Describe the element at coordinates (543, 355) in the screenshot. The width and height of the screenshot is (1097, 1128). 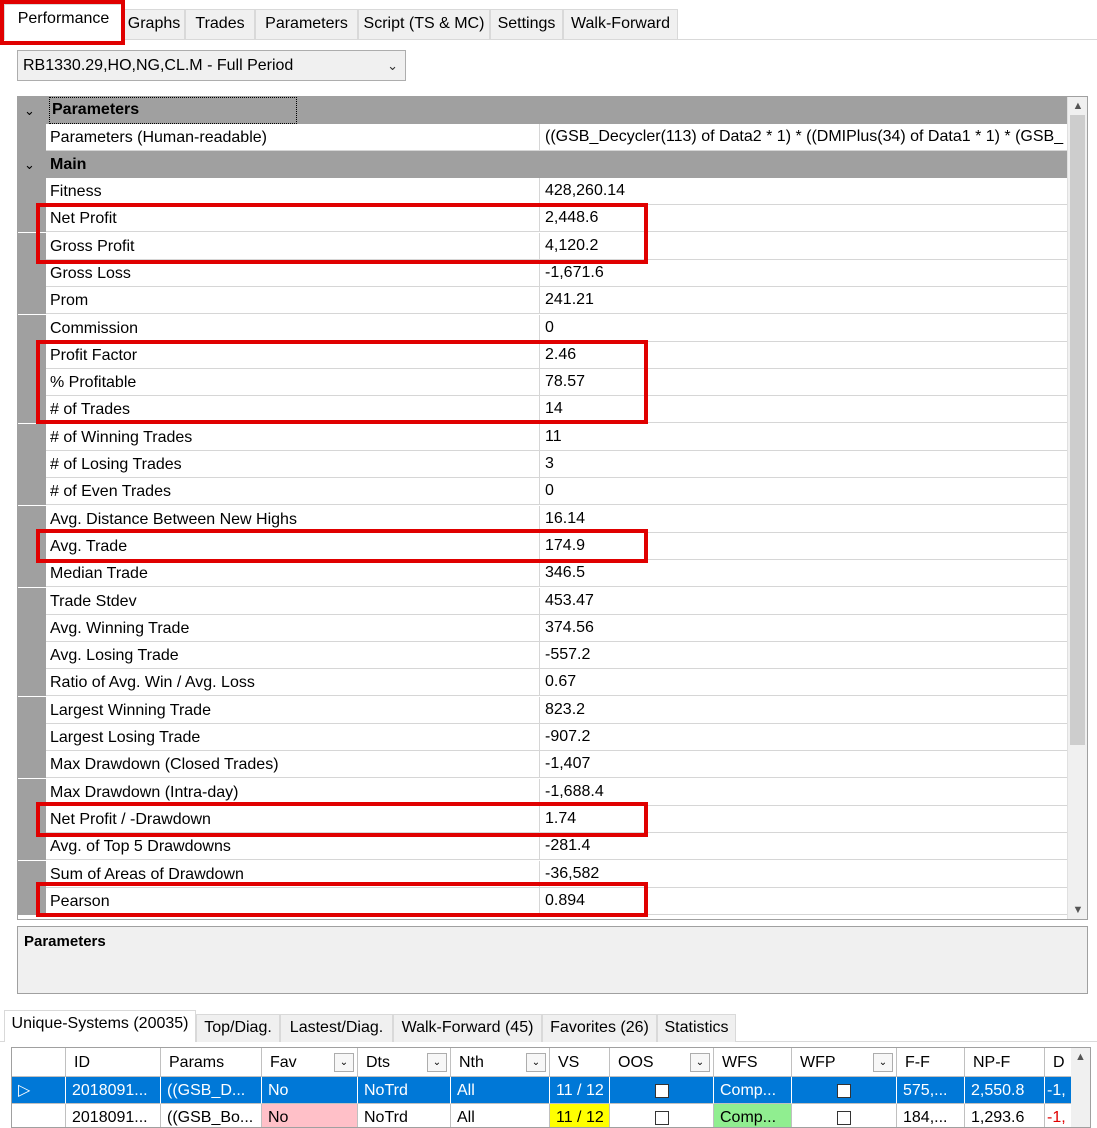
I see `property-row: Profit Factor 2.46` at that location.